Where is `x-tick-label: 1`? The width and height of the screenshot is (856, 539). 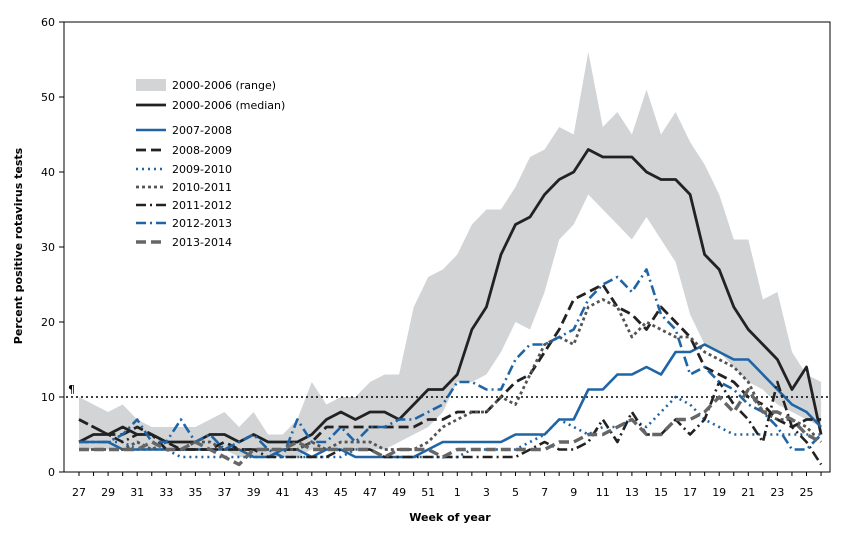
x-tick-label: 1 is located at coordinates (457, 492).